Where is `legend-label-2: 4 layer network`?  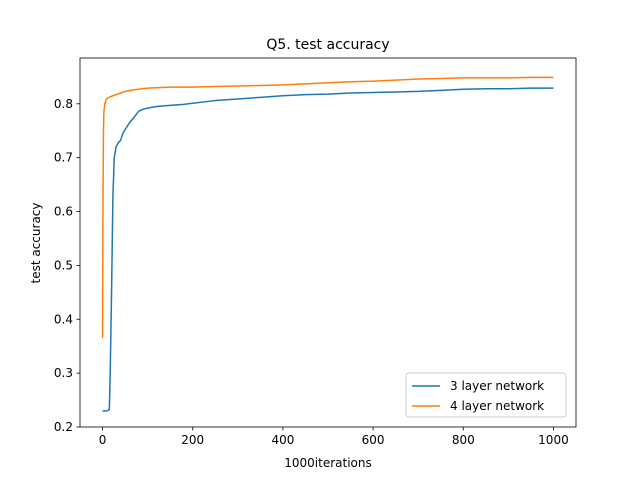
legend-label-2: 4 layer network is located at coordinates (497, 406).